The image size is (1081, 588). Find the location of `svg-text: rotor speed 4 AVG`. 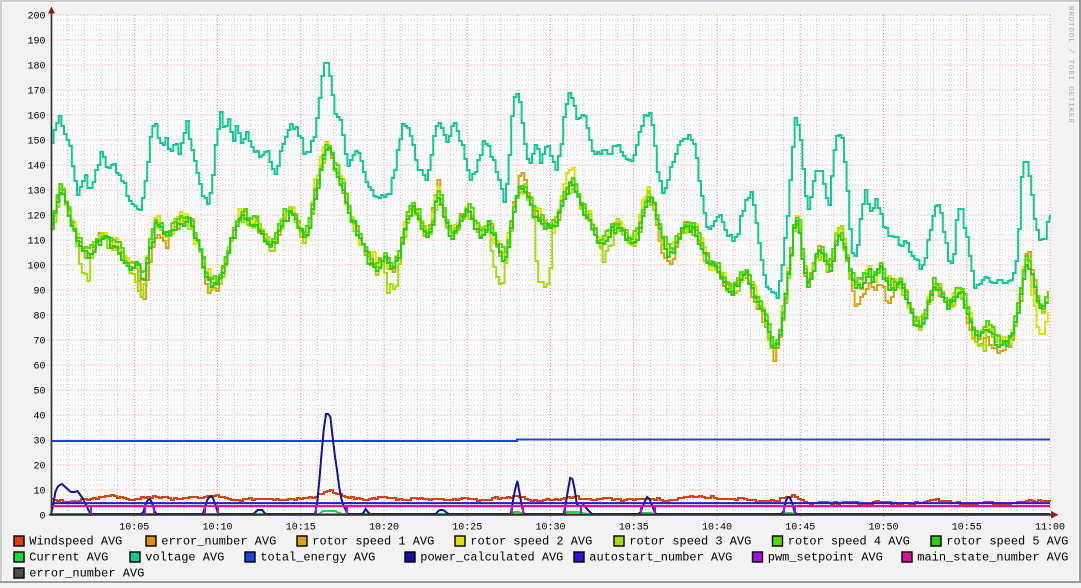

svg-text: rotor speed 4 AVG is located at coordinates (849, 542).